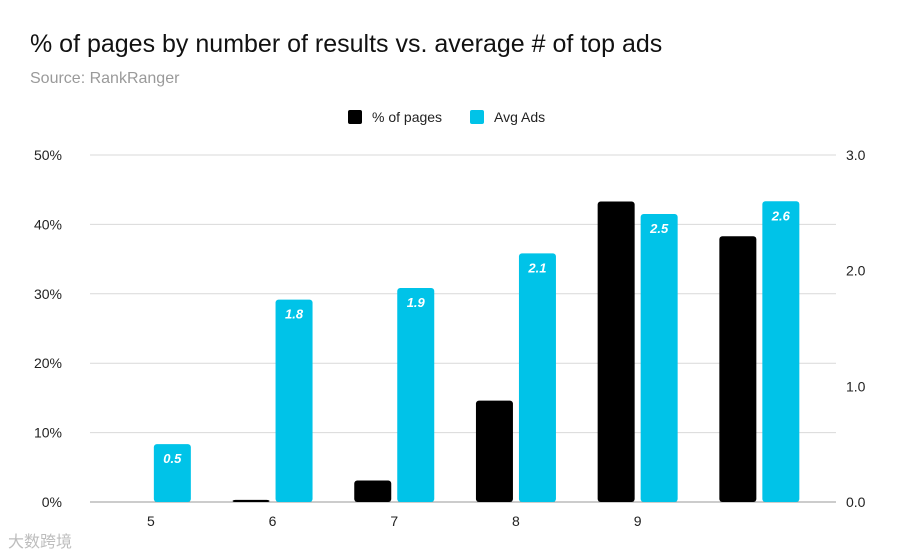  What do you see at coordinates (638, 521) in the screenshot?
I see `x-tick-label: 9` at bounding box center [638, 521].